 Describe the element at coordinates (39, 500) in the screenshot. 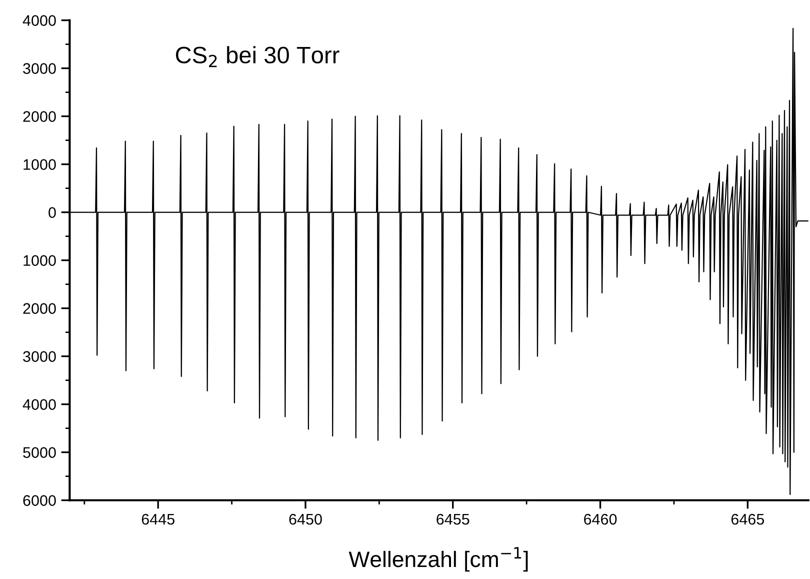

I see `y-tick-label: 6000` at that location.